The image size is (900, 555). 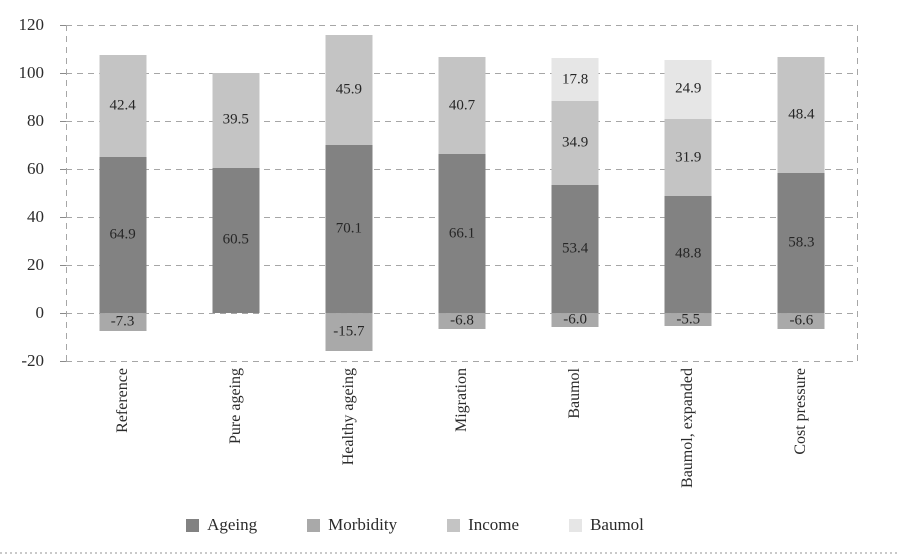 I want to click on bar-segment-morbidity: -6.6, so click(x=801, y=320).